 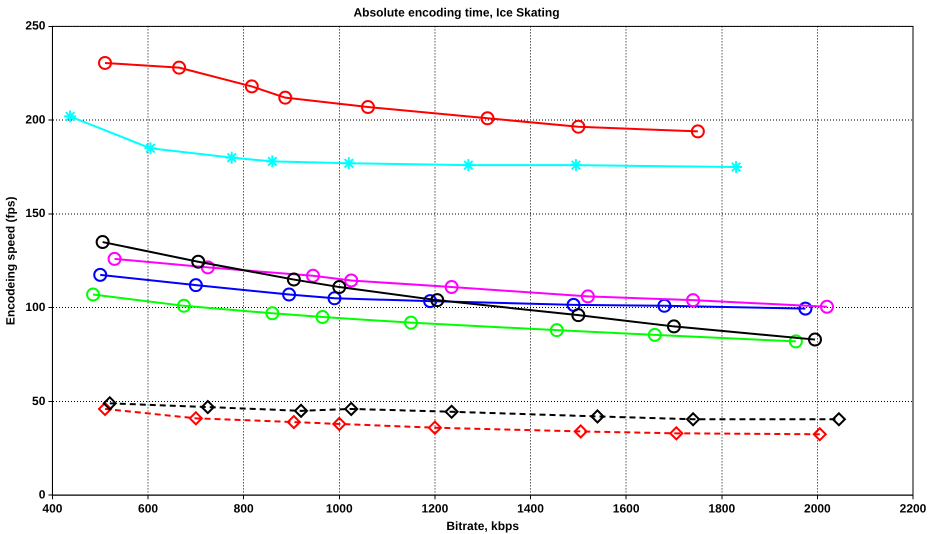 I want to click on x-tick-label: 1000, so click(x=339, y=509).